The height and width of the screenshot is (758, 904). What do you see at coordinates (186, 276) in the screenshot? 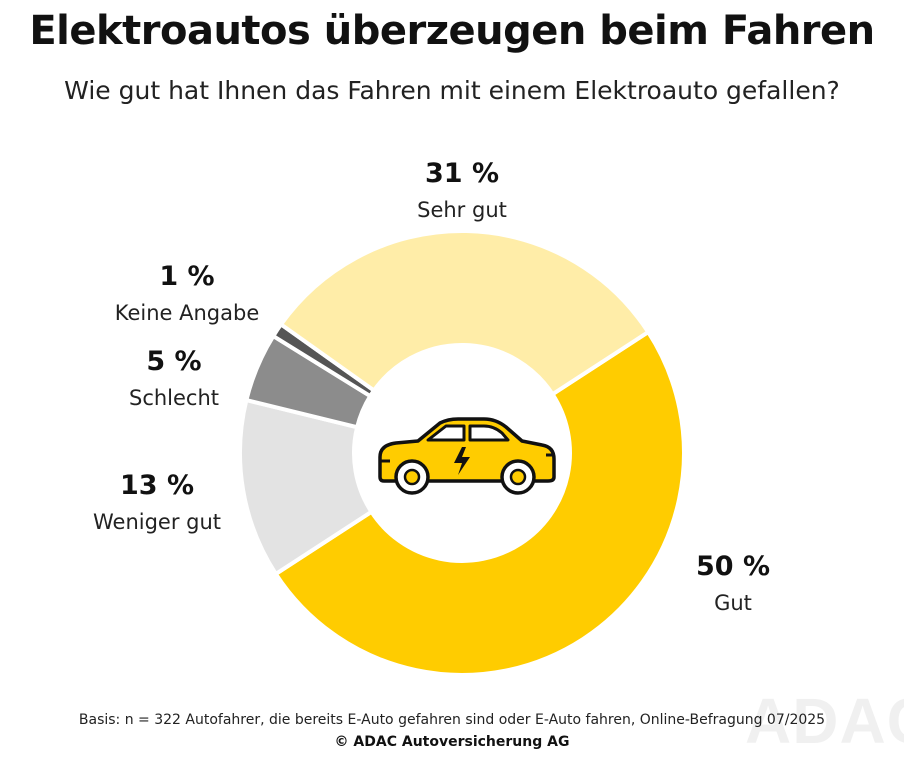
I see `data-label-keine-angabe-value: 1 %` at bounding box center [186, 276].